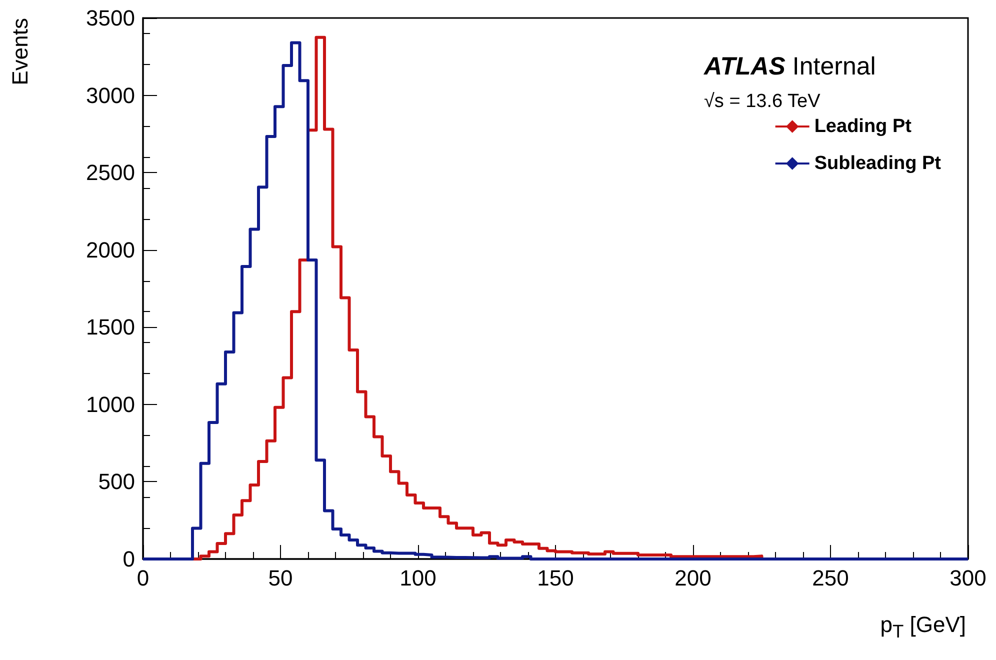 The width and height of the screenshot is (996, 660). What do you see at coordinates (20, 52) in the screenshot?
I see `y-axis-title: Events` at bounding box center [20, 52].